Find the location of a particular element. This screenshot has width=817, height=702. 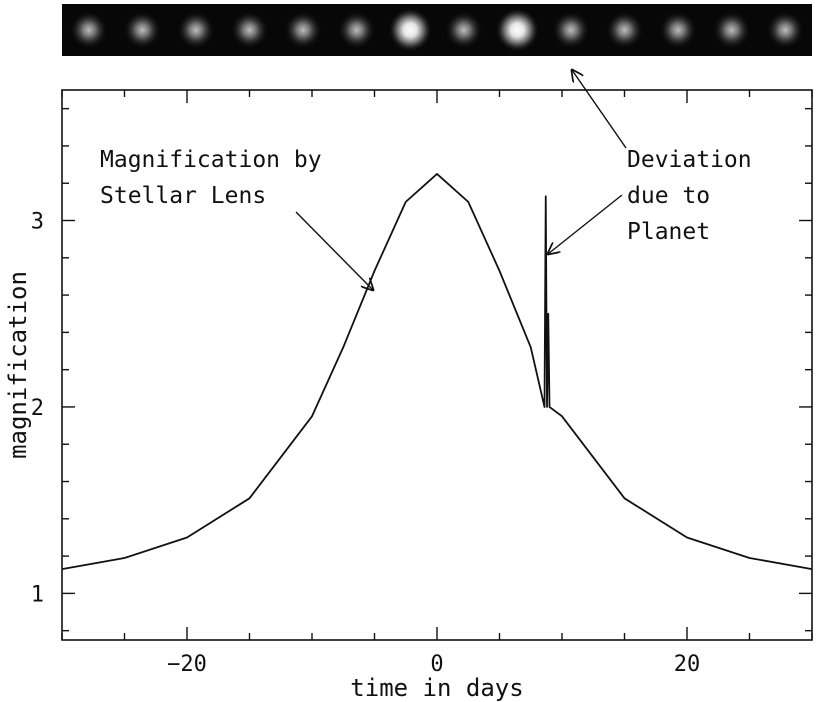

image-strip-pointer-arrow is located at coordinates (599, 109).